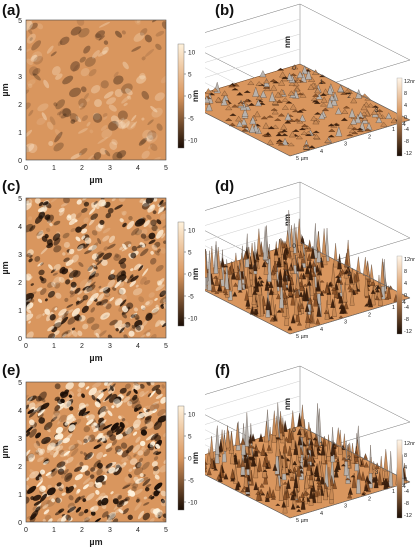 Image resolution: width=415 pixels, height=550 pixels. Describe the element at coordinates (20, 383) in the screenshot. I see `y-tick-label: 5` at that location.